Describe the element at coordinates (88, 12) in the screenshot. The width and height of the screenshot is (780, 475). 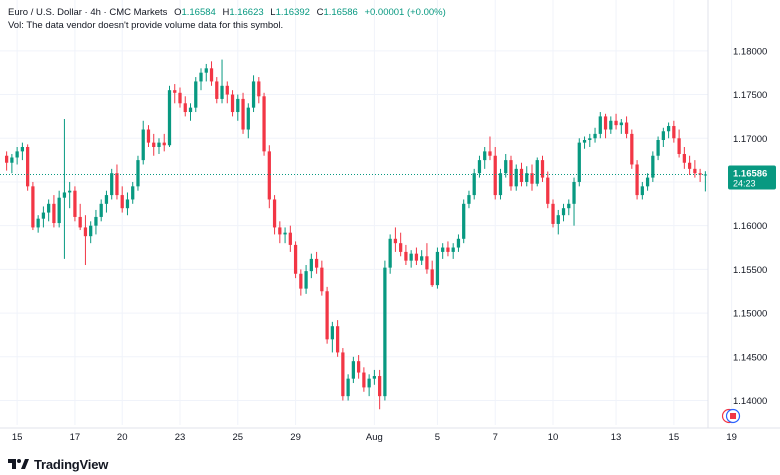
I see `symbol-title: Euro / U.S. Dollar · 4h · CMC Markets` at that location.